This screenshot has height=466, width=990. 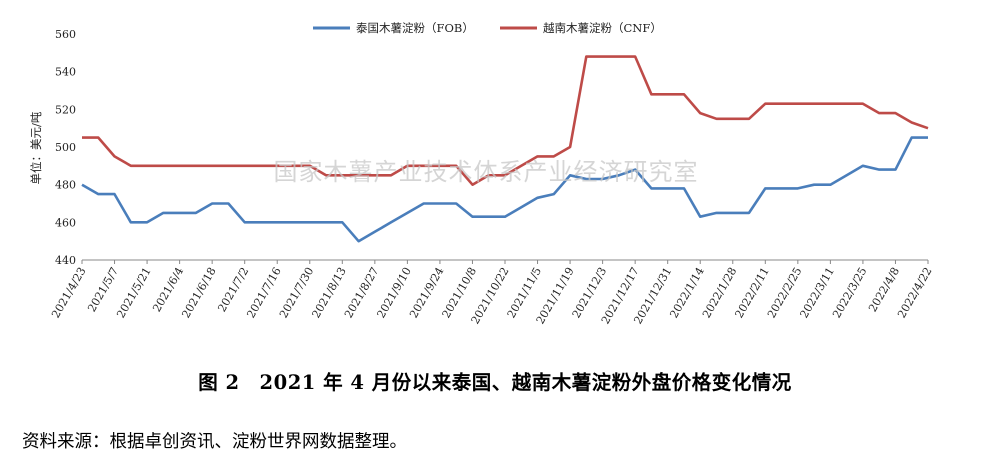 I want to click on legend: 泰国木薯淀粉（FOB） 越南木薯淀粉（CNF）, so click(x=487, y=28).